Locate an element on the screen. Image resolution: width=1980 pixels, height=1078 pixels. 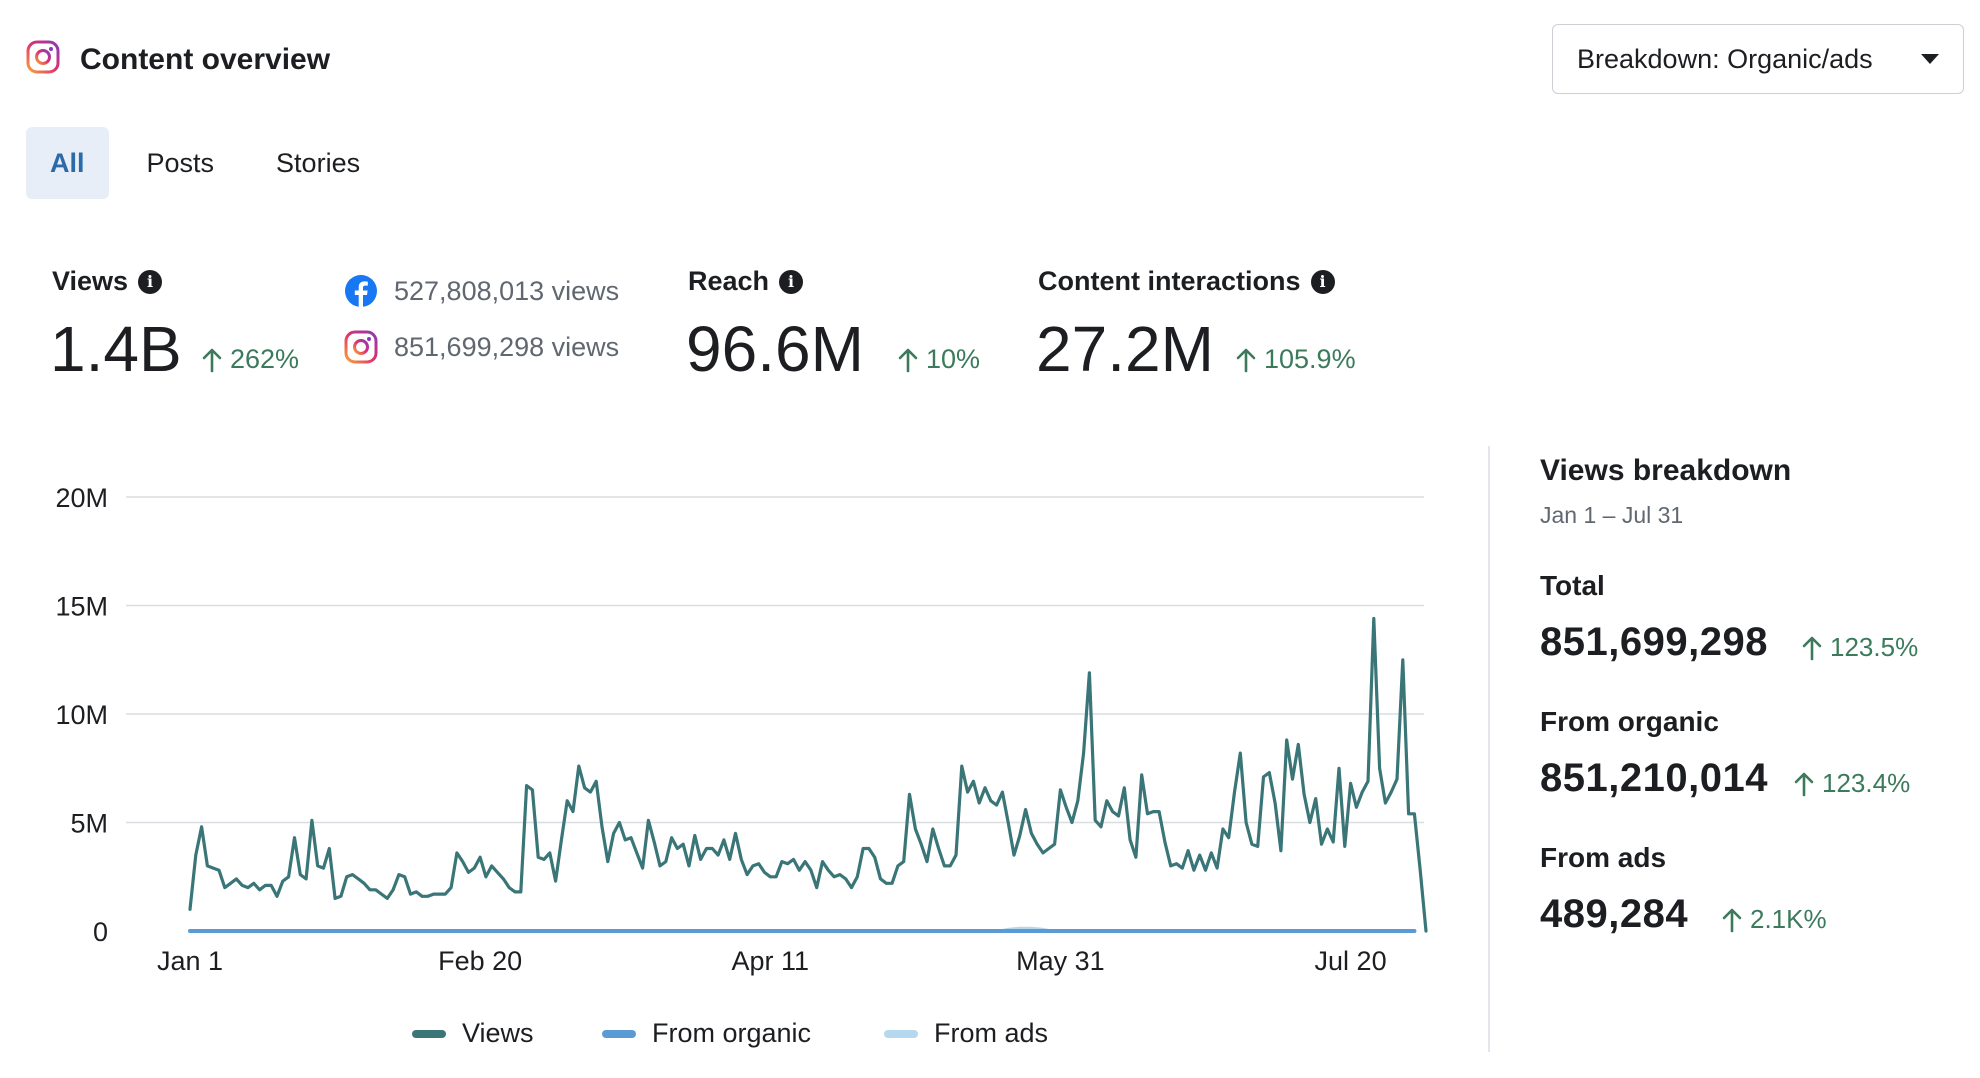
x-tick-label: Jul 20 is located at coordinates (1351, 961).